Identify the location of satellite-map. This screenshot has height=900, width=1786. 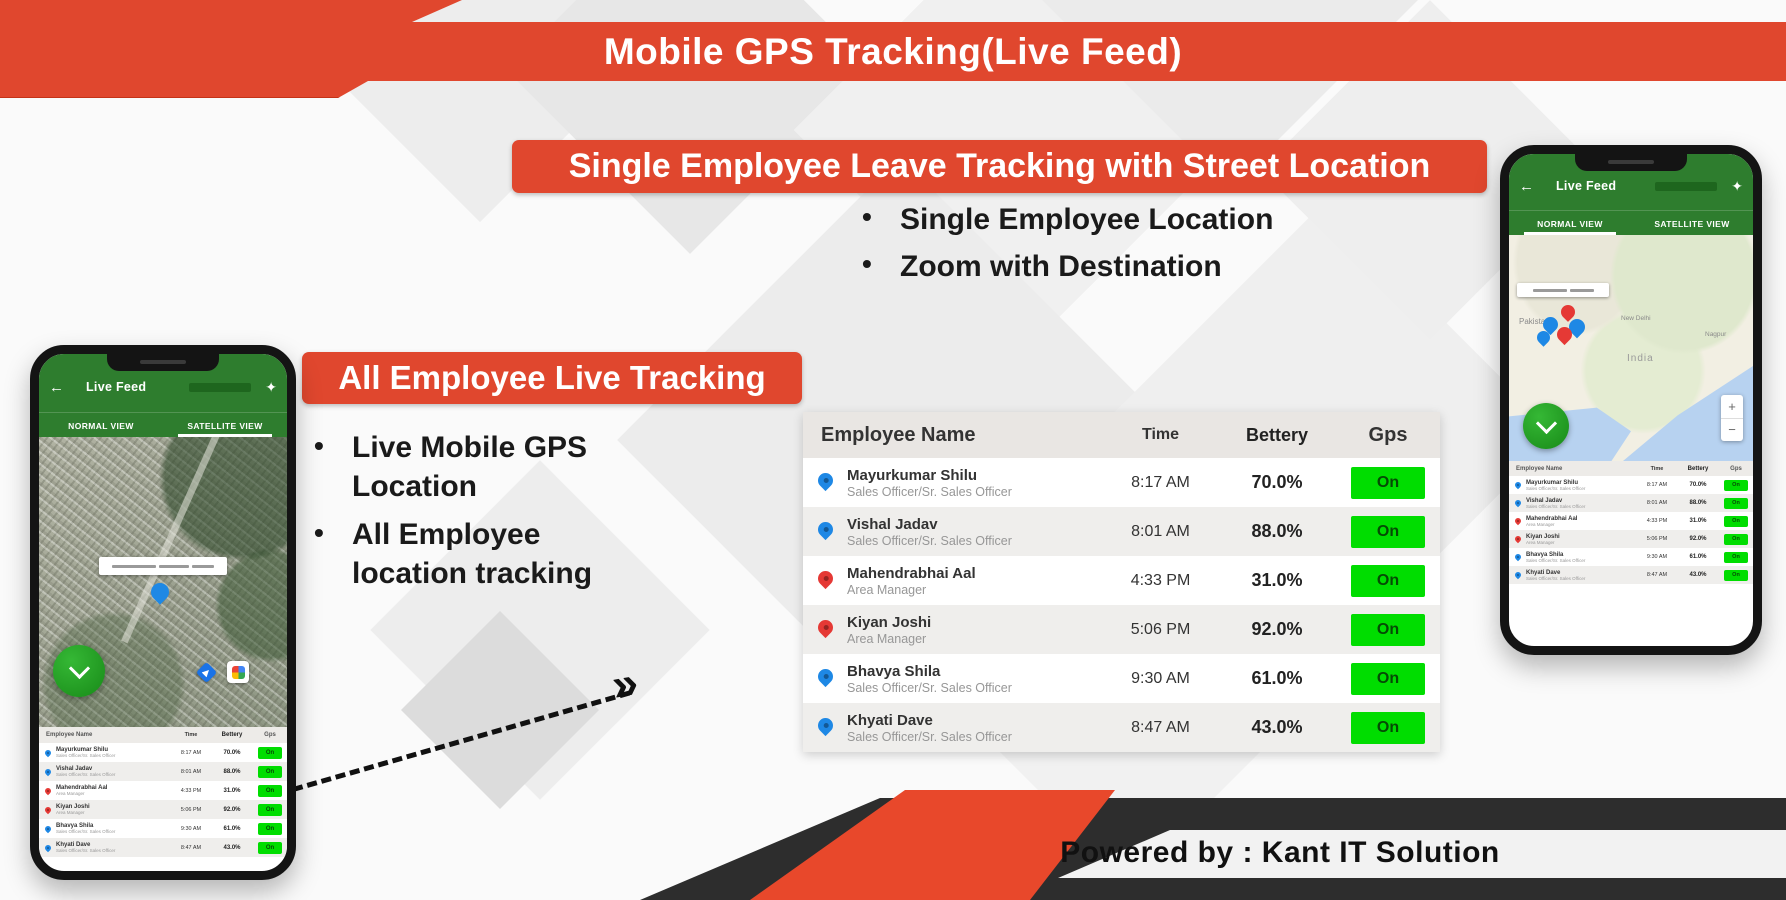
(163, 582).